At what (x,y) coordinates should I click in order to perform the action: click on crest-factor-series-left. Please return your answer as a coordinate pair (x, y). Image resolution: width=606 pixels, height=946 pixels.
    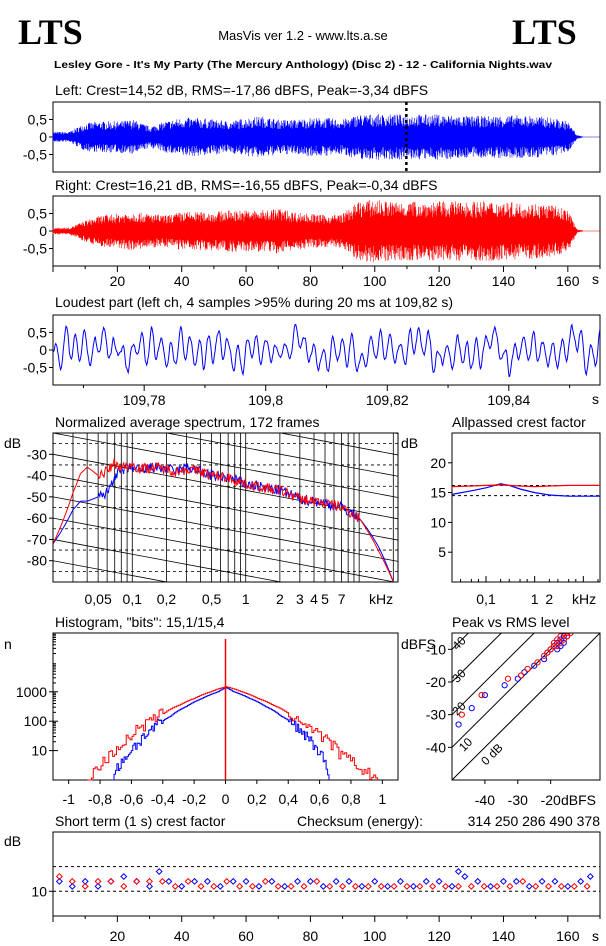
    Looking at the image, I should click on (525, 490).